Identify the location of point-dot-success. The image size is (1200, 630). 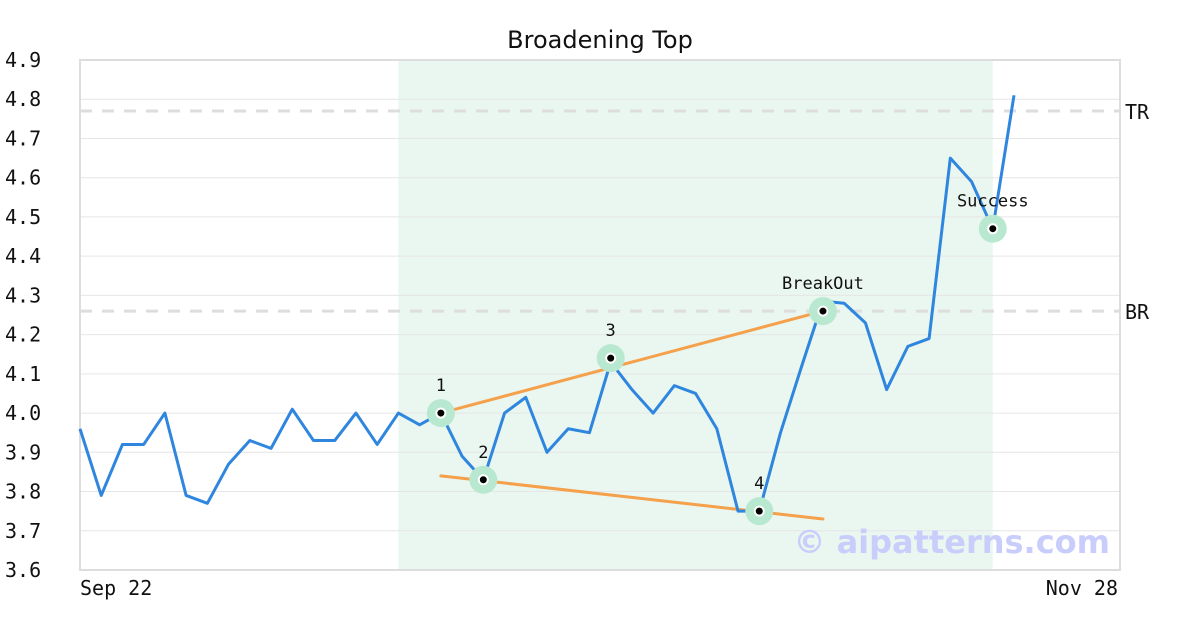
(993, 229).